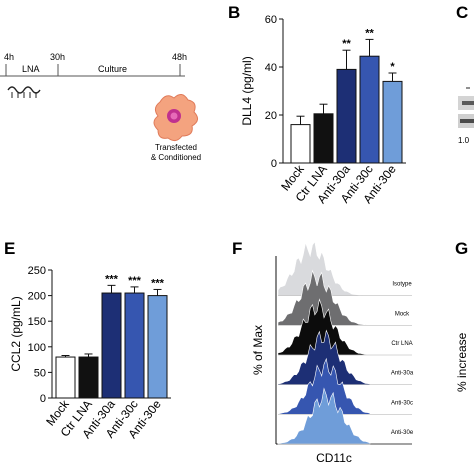  What do you see at coordinates (234, 12) in the screenshot?
I see `panel-letter-b: B` at bounding box center [234, 12].